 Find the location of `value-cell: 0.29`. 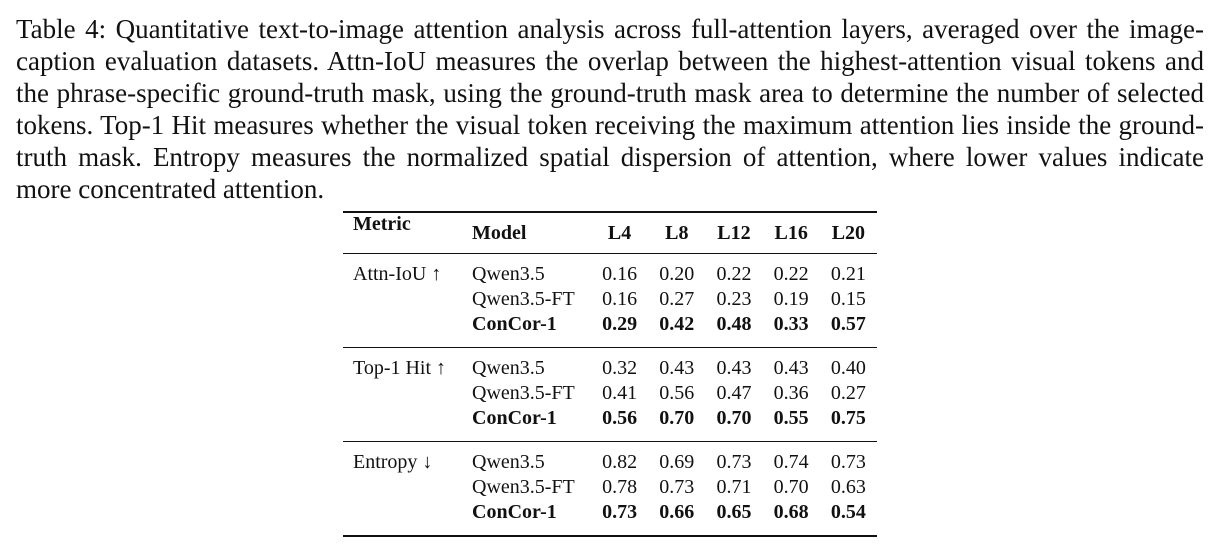

value-cell: 0.29 is located at coordinates (620, 324).